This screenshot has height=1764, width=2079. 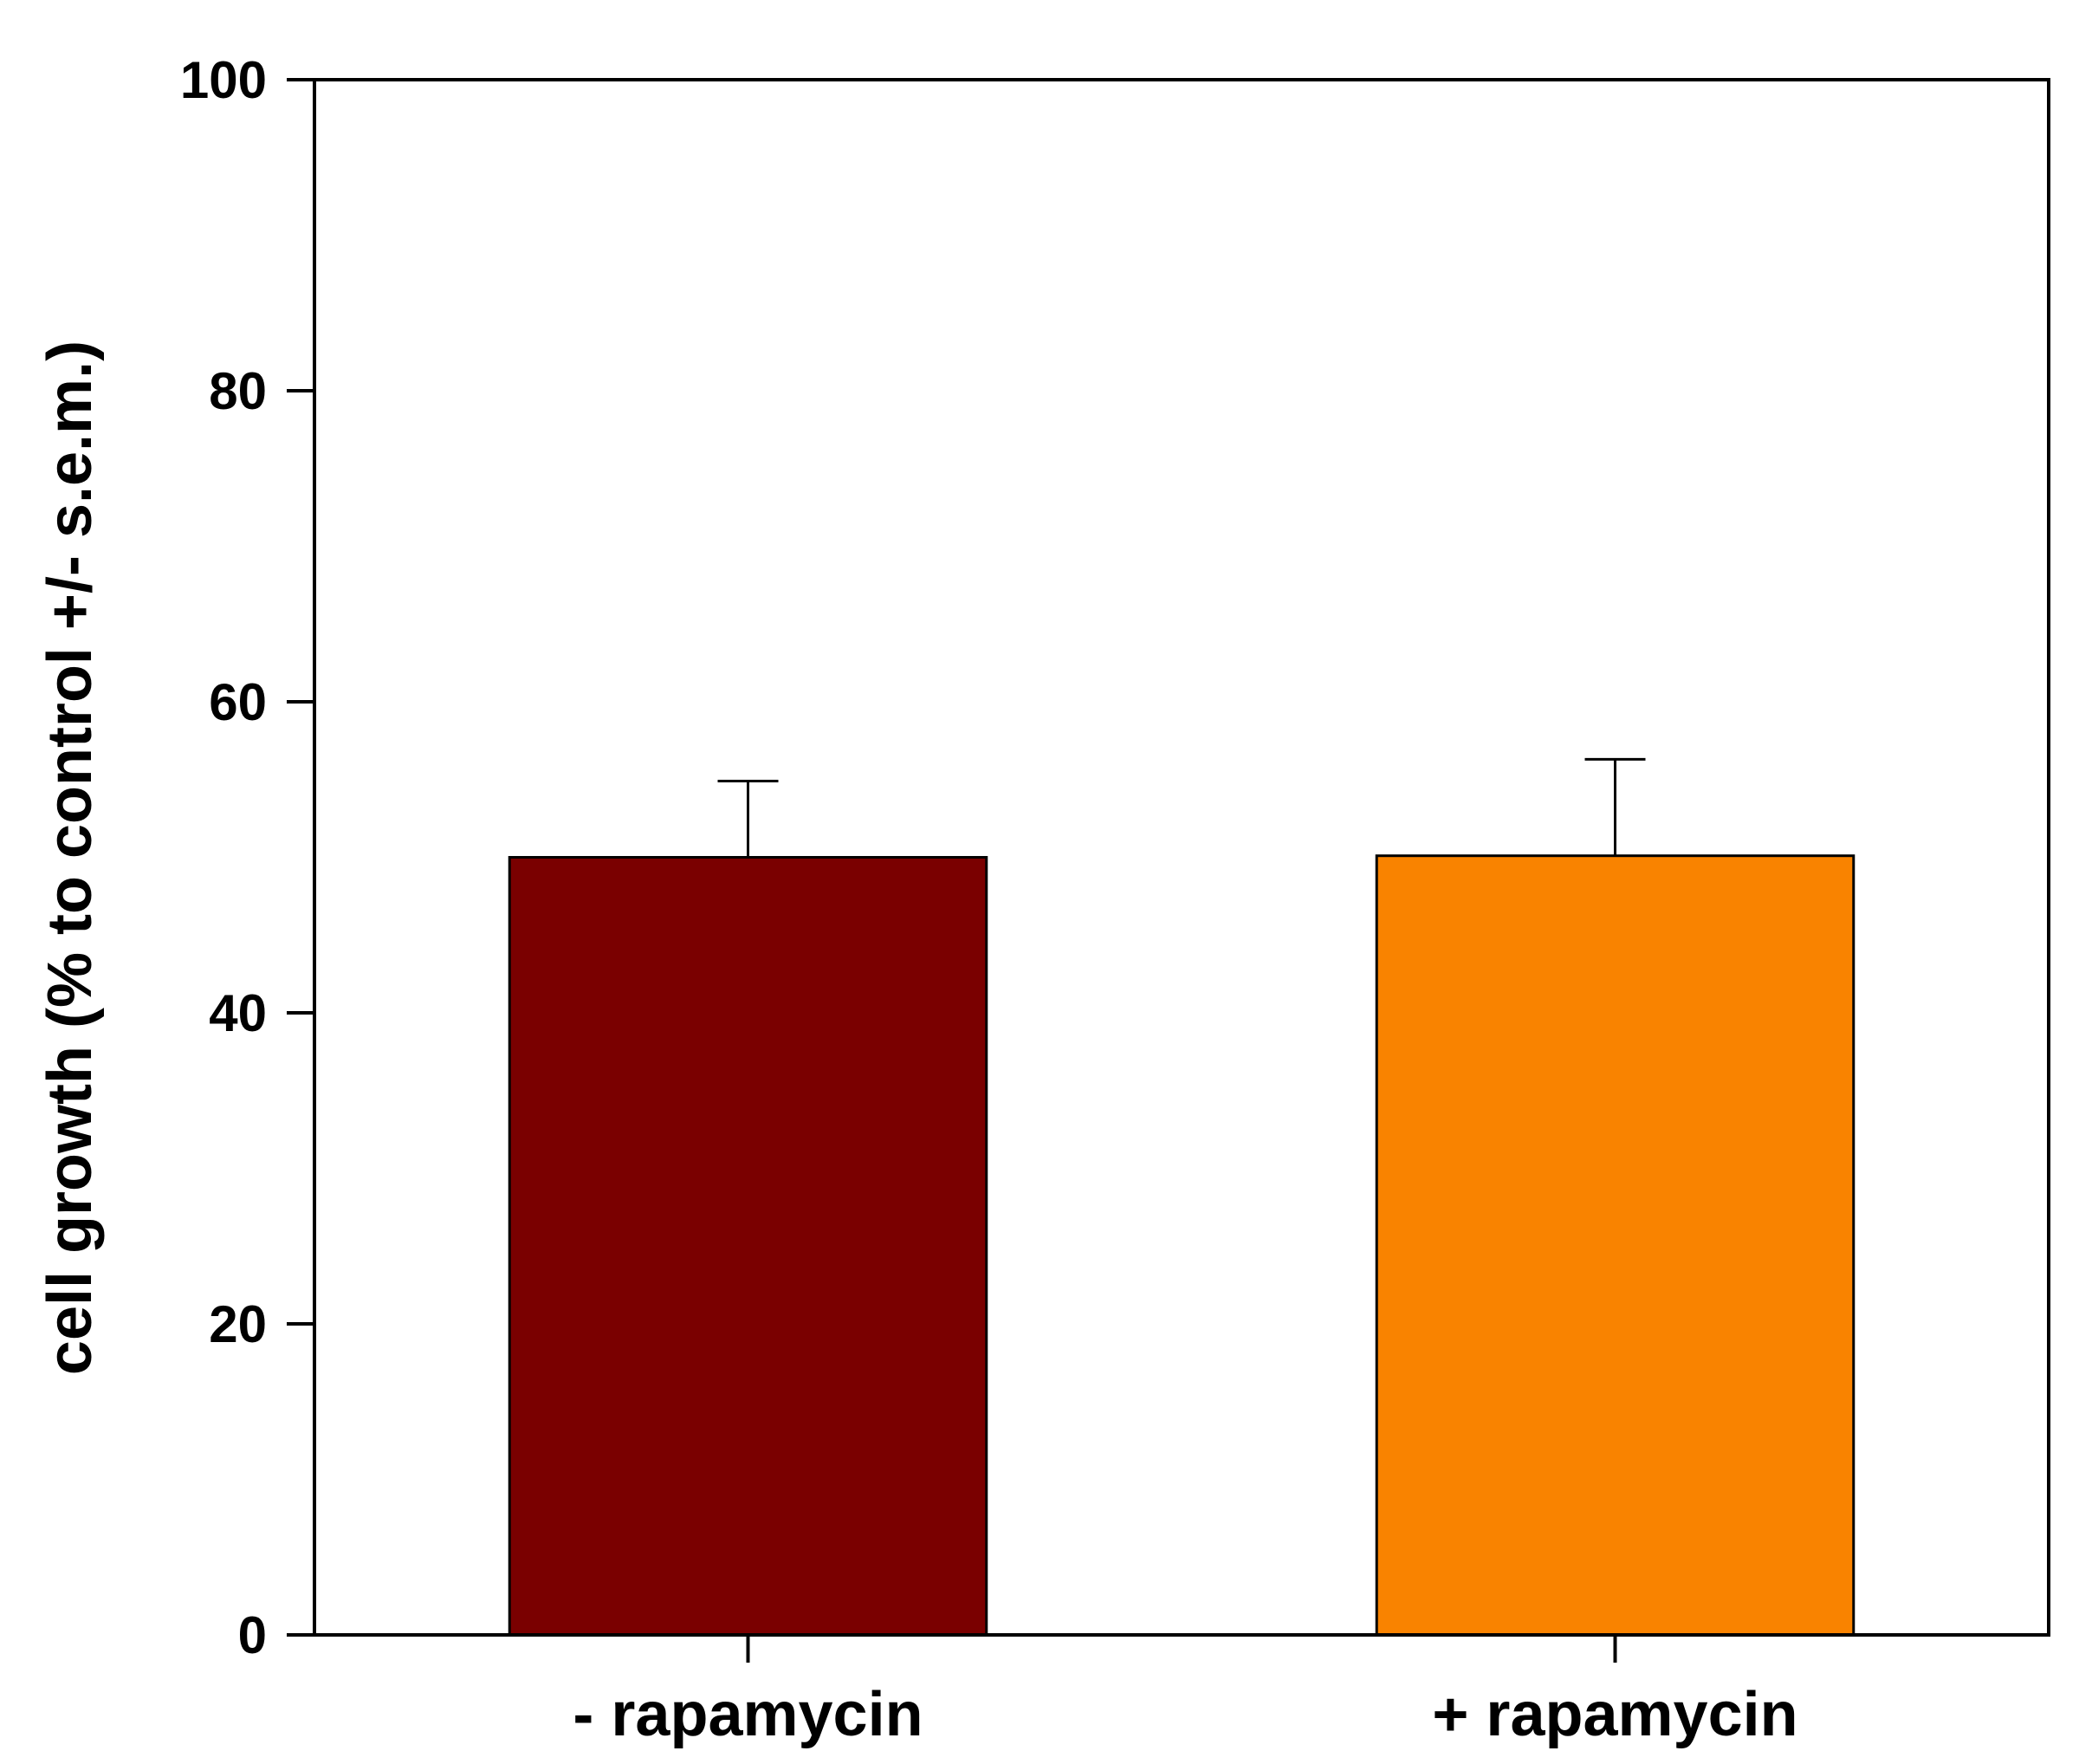 What do you see at coordinates (247, 857) in the screenshot?
I see `y-axis: 0 20 40 60 80 100` at bounding box center [247, 857].